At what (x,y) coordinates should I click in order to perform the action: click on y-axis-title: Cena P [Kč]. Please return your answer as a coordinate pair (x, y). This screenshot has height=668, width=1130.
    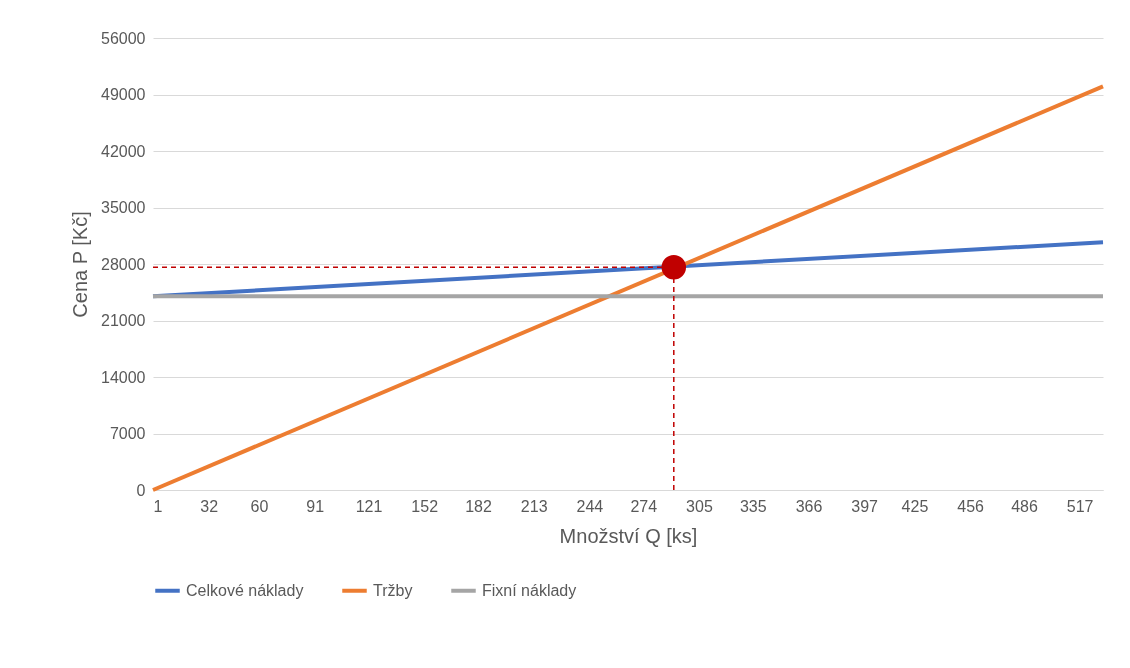
    Looking at the image, I should click on (80, 264).